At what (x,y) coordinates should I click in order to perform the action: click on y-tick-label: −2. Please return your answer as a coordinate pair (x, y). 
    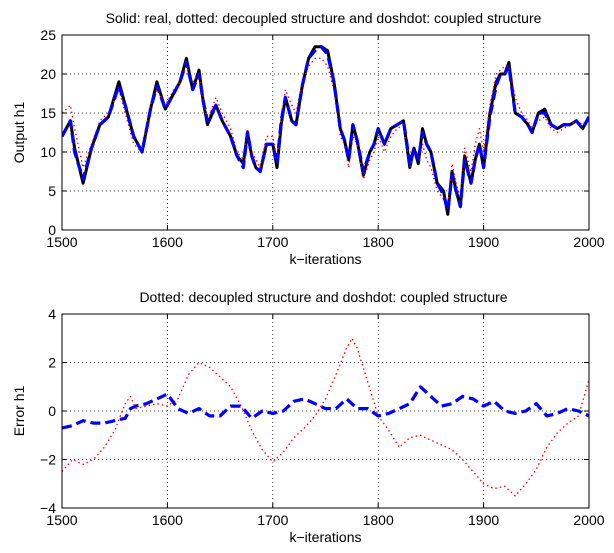
    Looking at the image, I should click on (48, 460).